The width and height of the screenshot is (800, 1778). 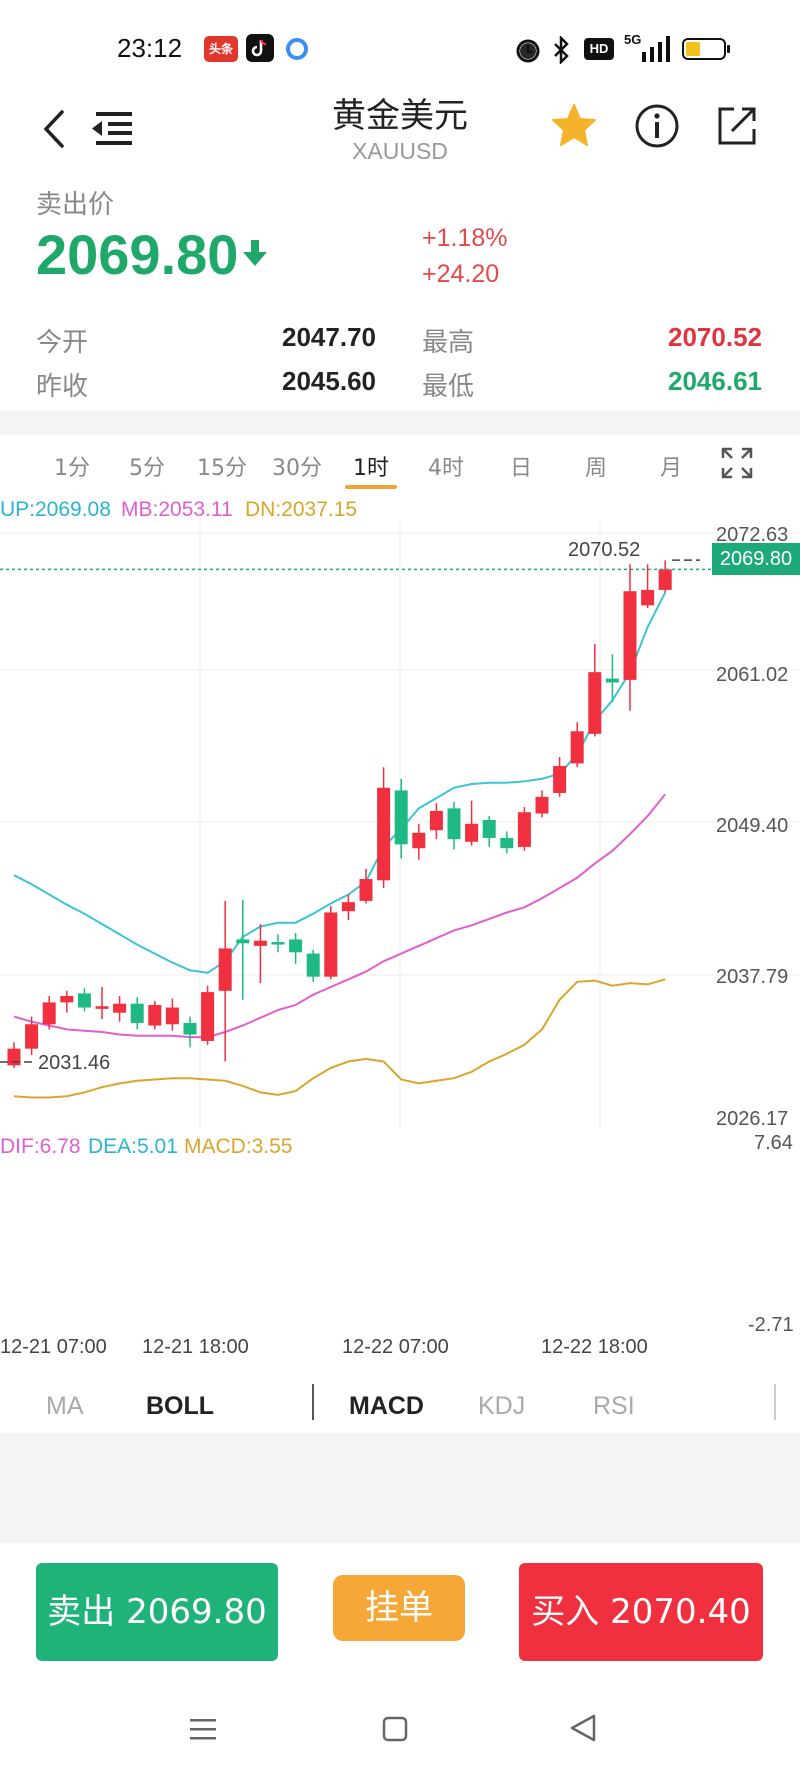 I want to click on share-icon, so click(x=737, y=126).